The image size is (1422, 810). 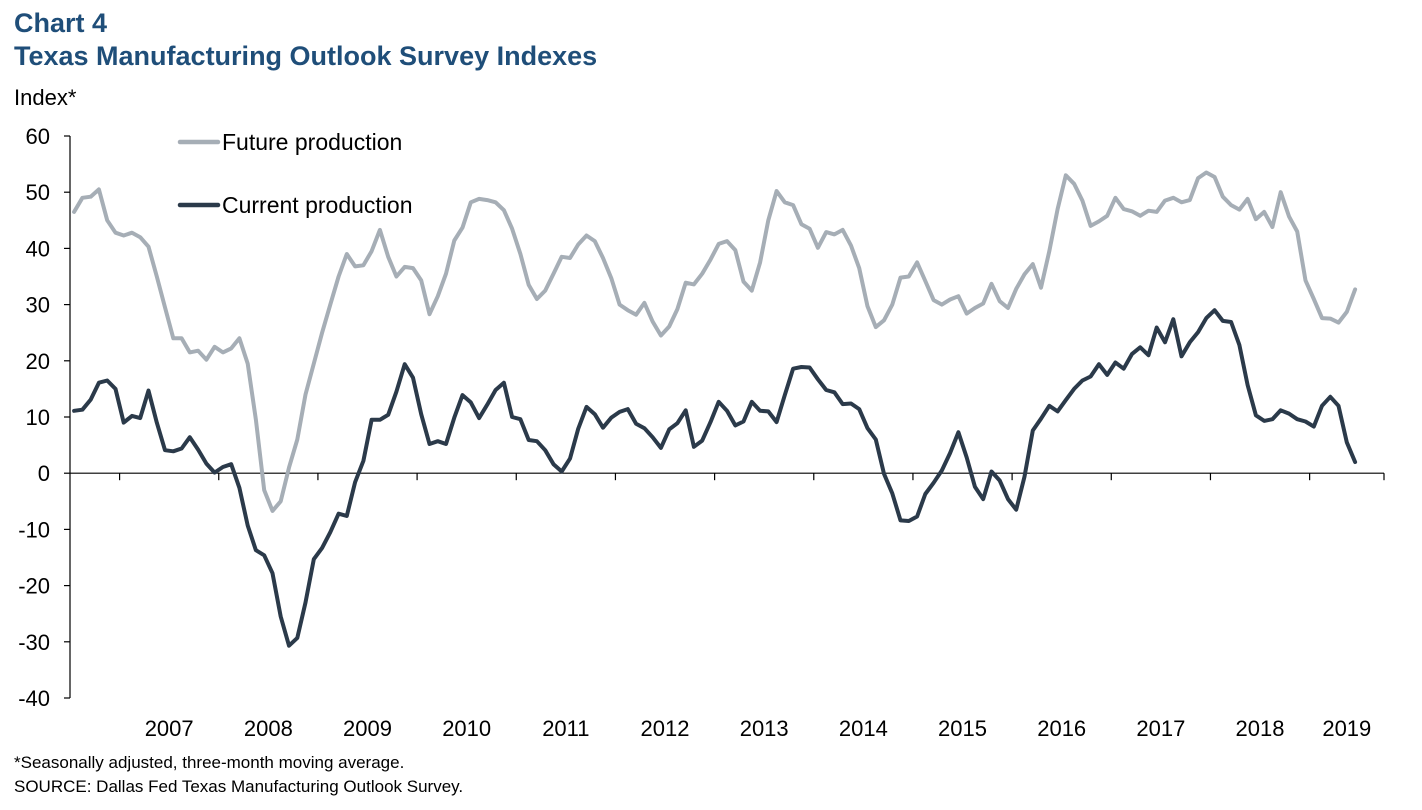 I want to click on y-tick-label: -40, so click(x=34, y=698).